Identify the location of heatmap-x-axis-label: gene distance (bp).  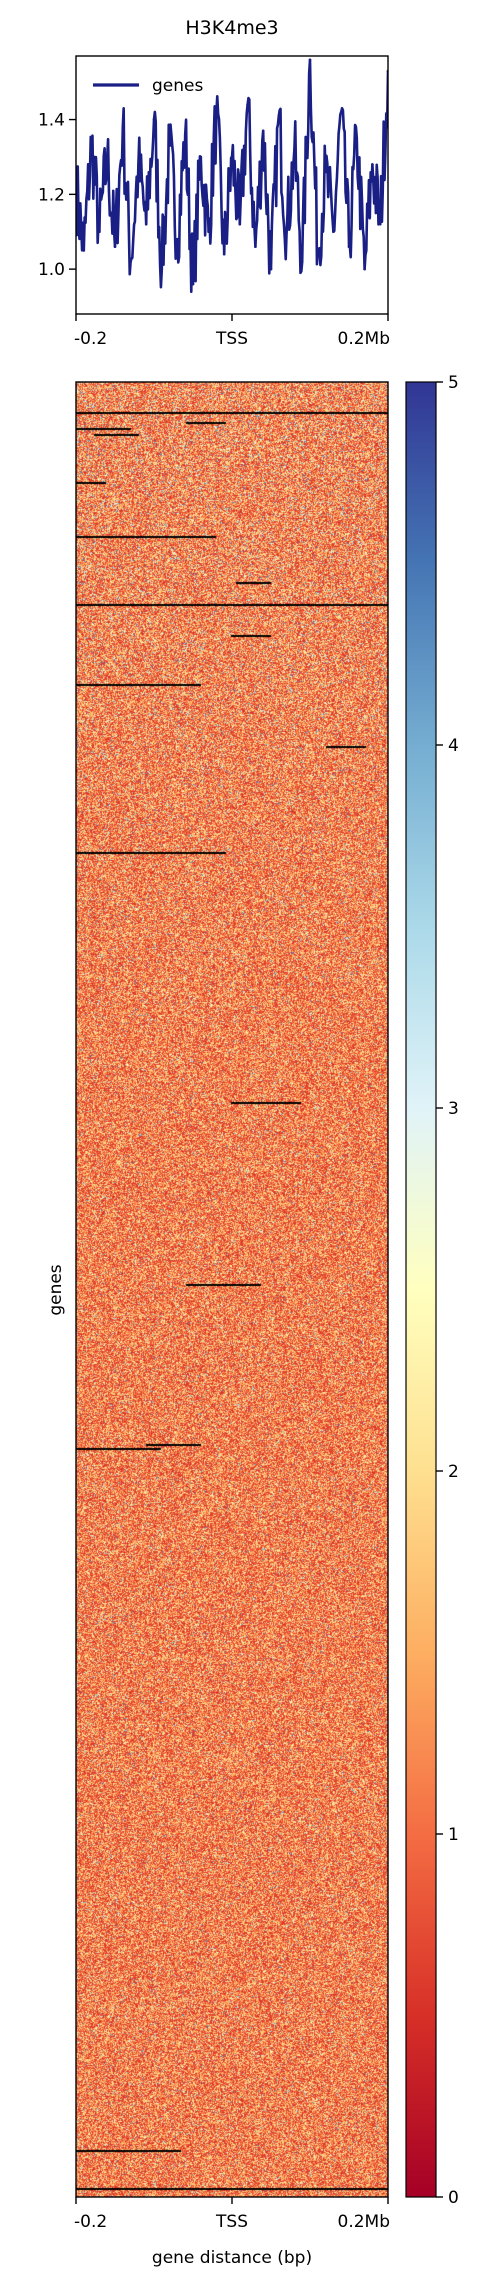
(232, 2258).